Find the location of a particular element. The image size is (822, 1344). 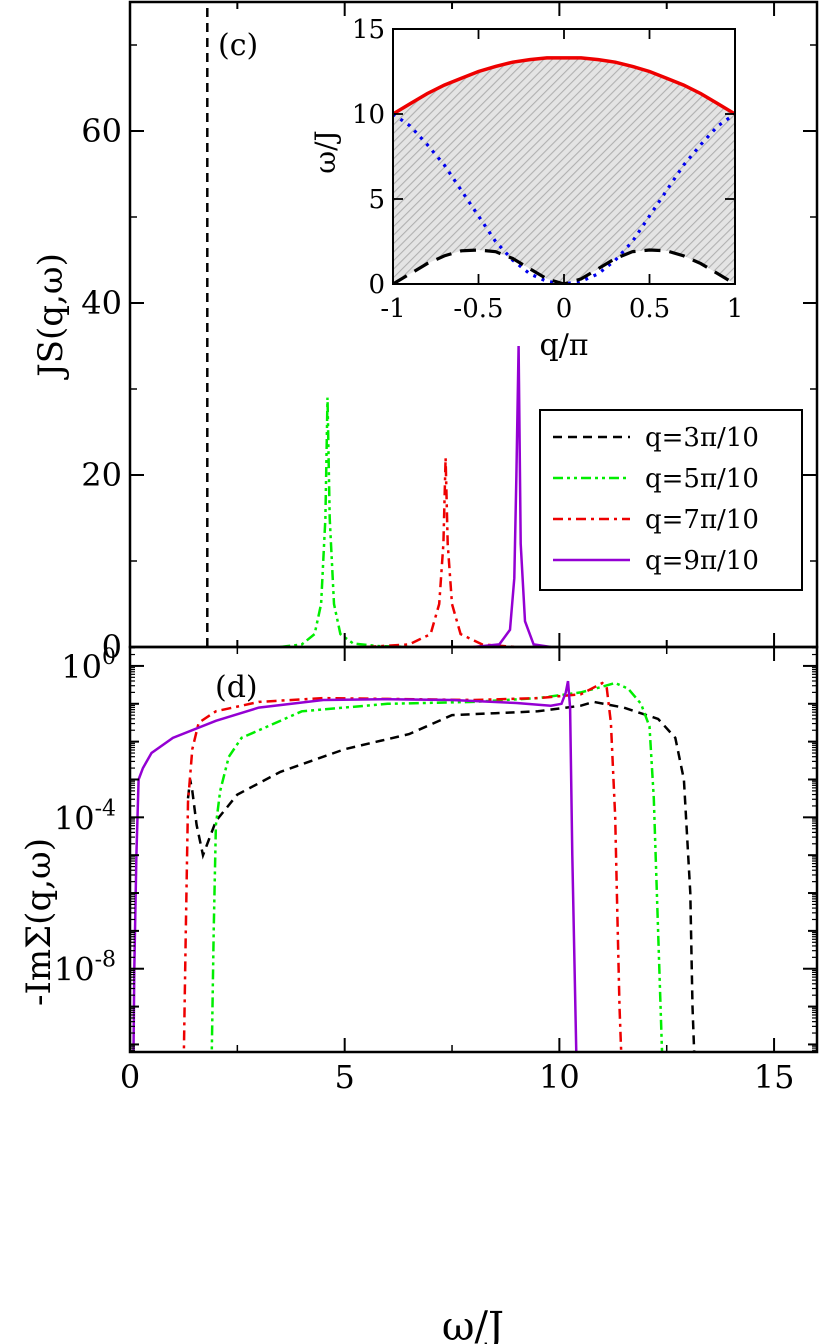

inset-xtick-label: 0 is located at coordinates (564, 309).